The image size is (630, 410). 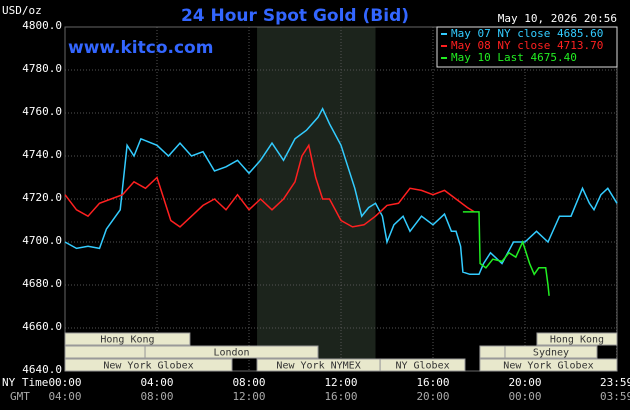 I want to click on x-tick-label-gmt: 20:00, so click(x=432, y=396).